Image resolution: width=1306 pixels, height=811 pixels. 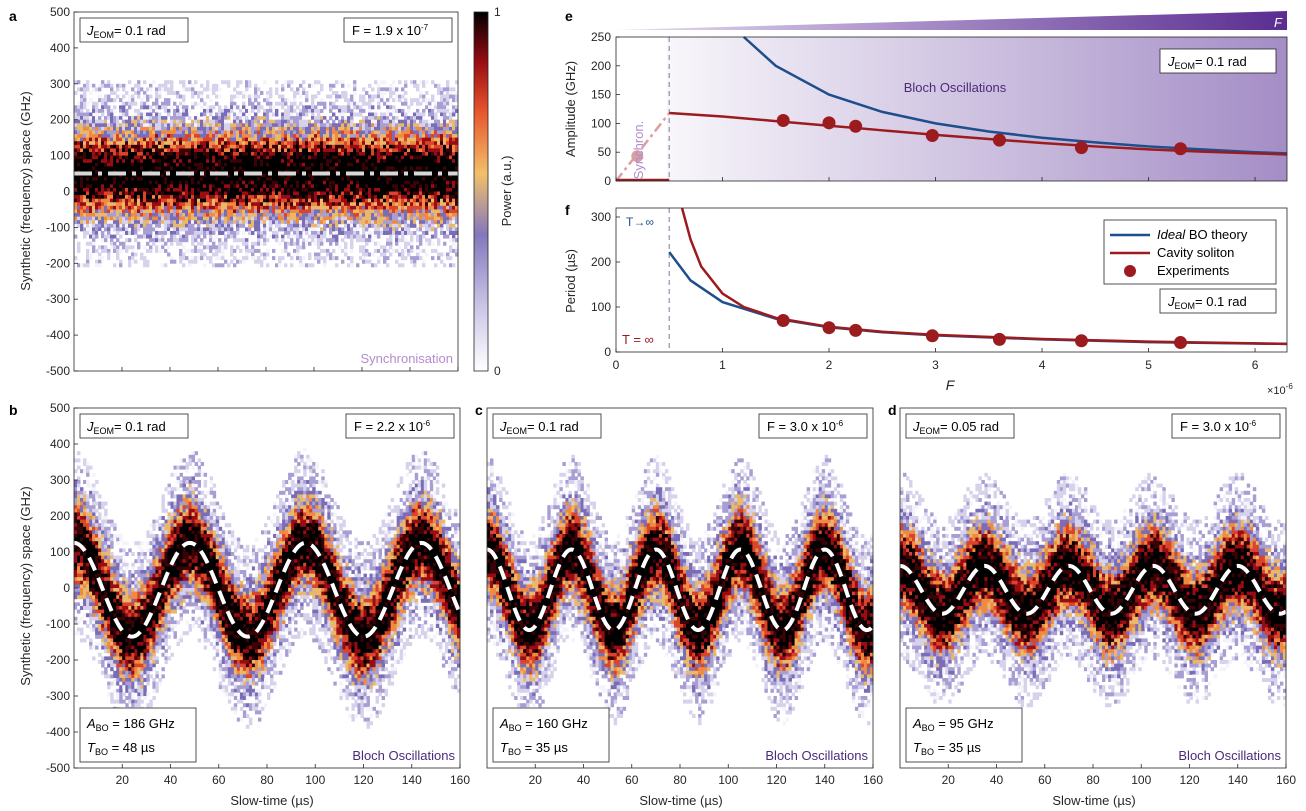 I want to click on j-value-e: = 0.1 rad, so click(x=1221, y=61).